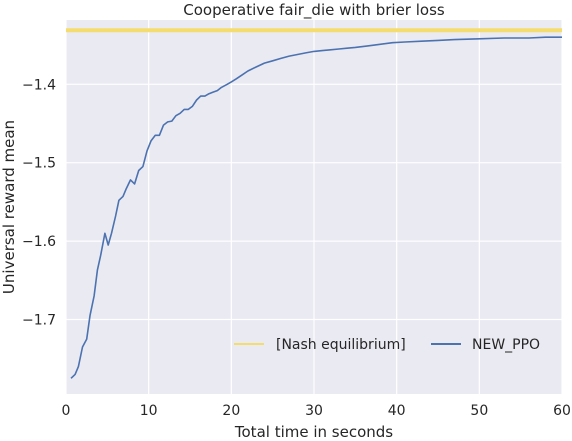 The height and width of the screenshot is (441, 572). I want to click on x-tick-label: 50, so click(479, 411).